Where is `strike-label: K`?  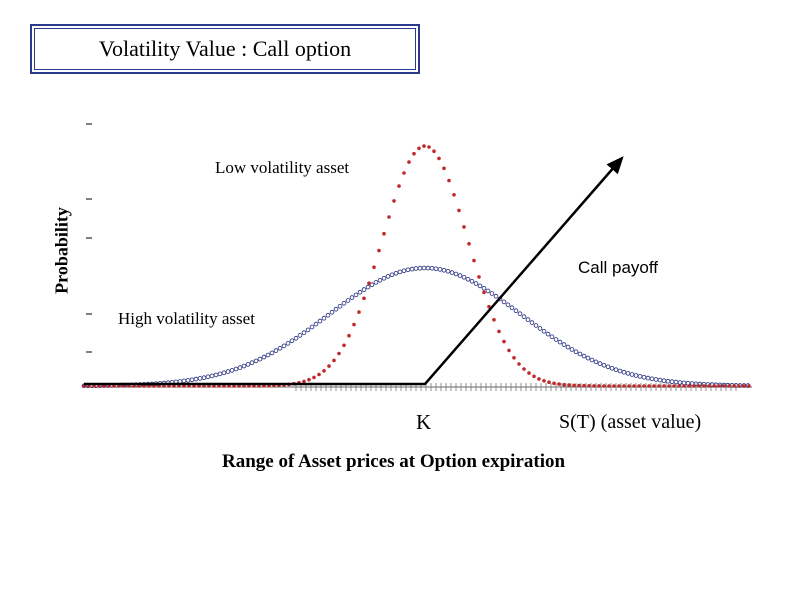
strike-label: K is located at coordinates (424, 422).